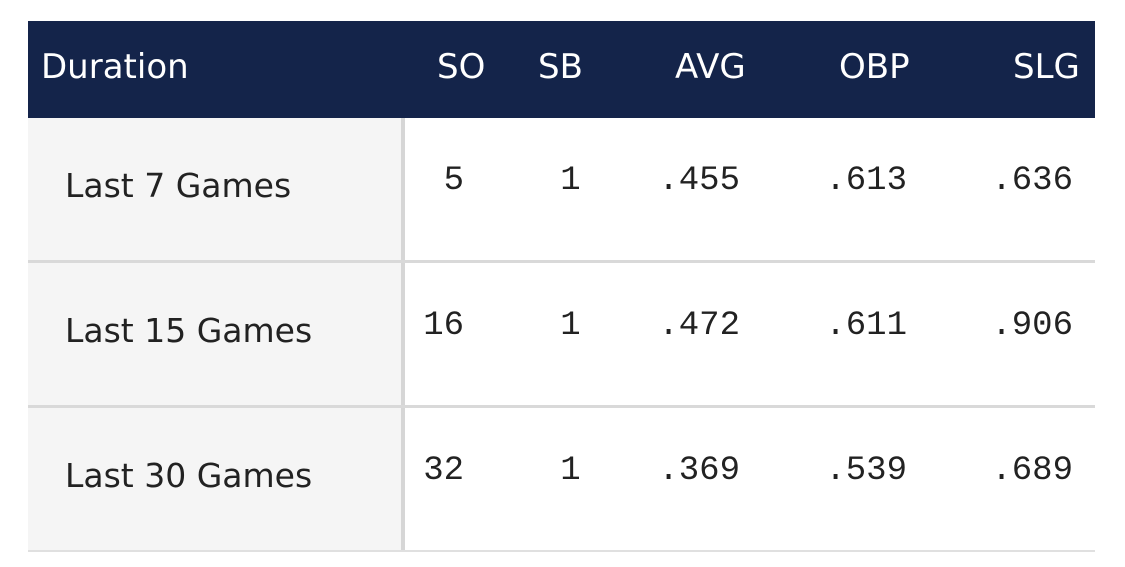  I want to click on row-avg: .455, so click(699, 181).